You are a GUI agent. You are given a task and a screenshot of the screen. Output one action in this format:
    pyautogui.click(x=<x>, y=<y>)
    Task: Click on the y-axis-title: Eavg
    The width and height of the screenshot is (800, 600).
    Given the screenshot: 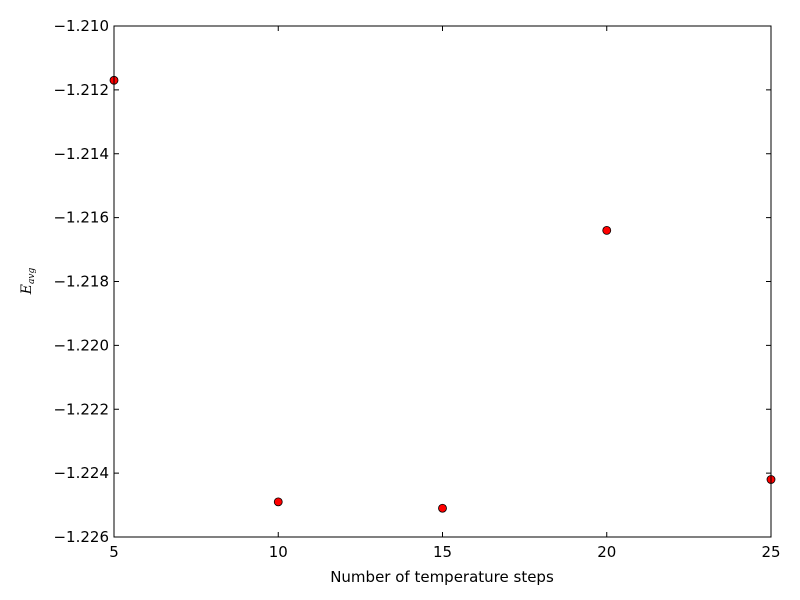 What is the action you would take?
    pyautogui.click(x=28, y=282)
    